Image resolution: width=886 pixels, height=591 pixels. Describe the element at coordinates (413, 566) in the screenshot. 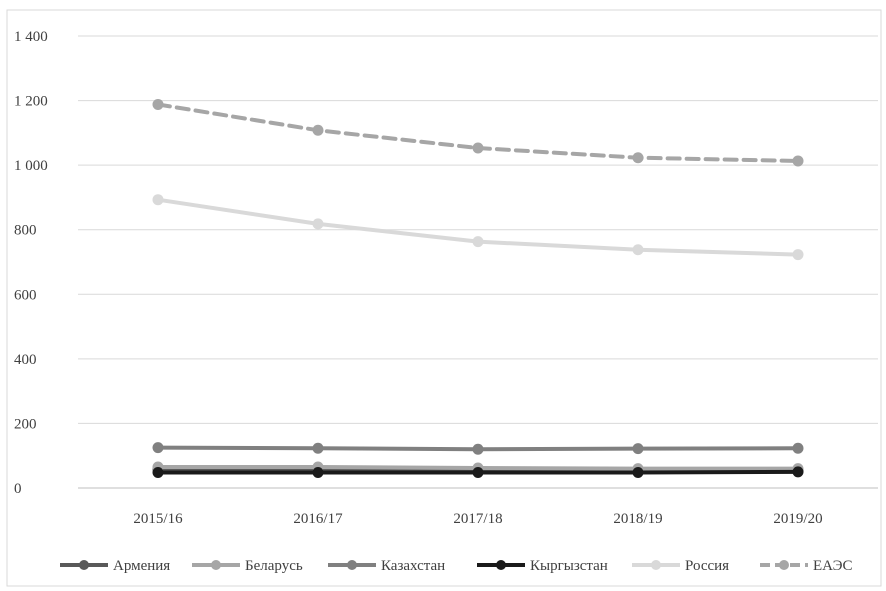

I see `legend-label: Казахстан` at that location.